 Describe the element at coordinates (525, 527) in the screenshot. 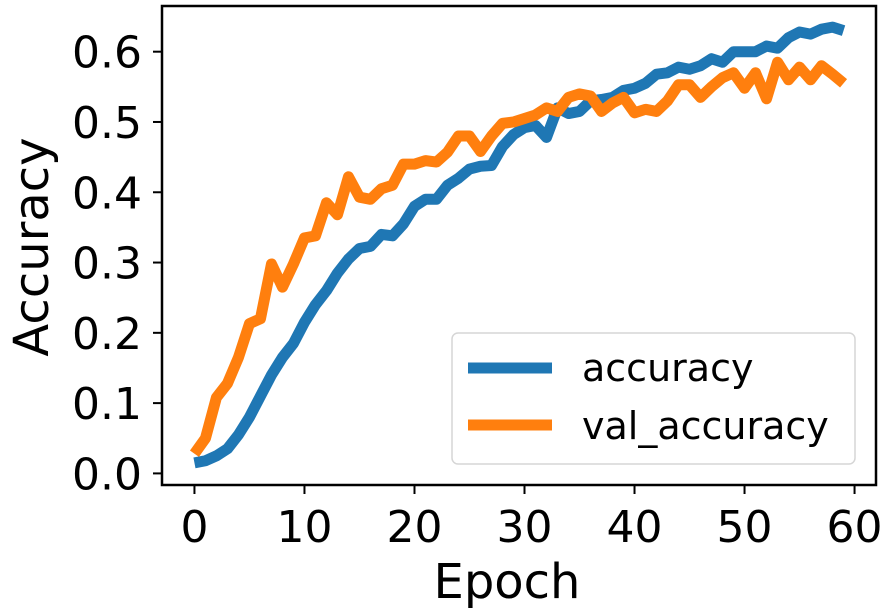

I see `x-tick-label: 30` at that location.